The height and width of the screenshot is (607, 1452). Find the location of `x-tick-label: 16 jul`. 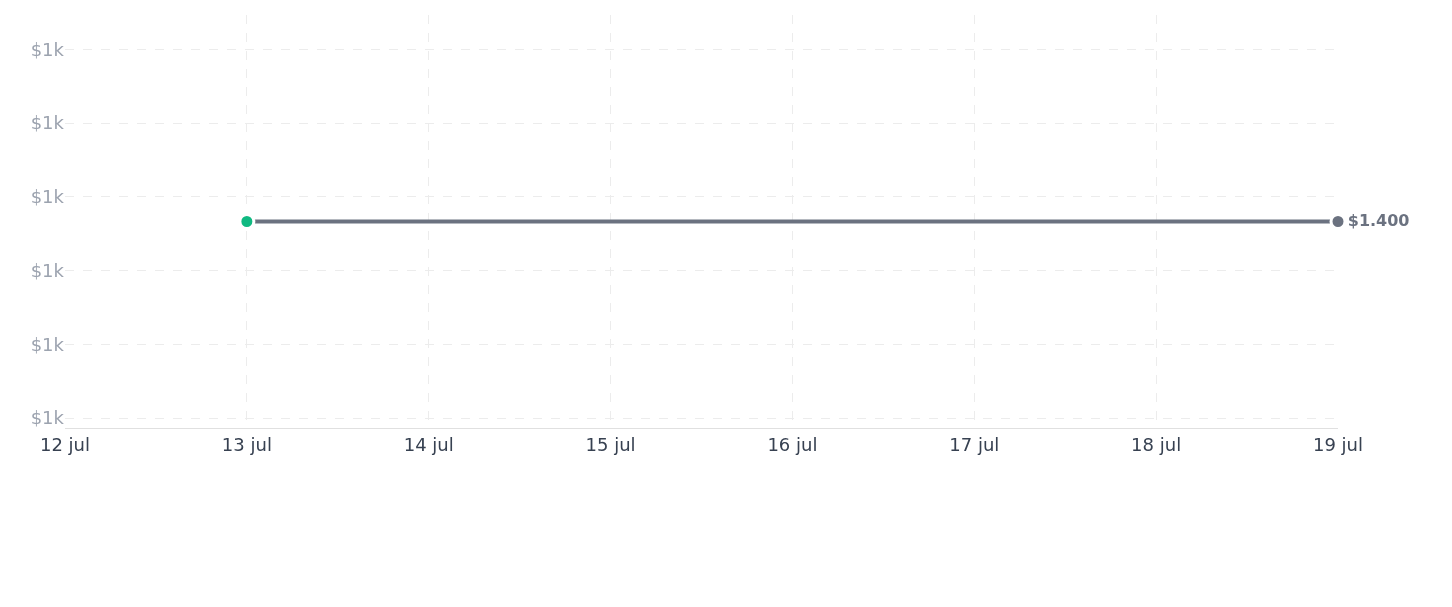

x-tick-label: 16 jul is located at coordinates (792, 444).